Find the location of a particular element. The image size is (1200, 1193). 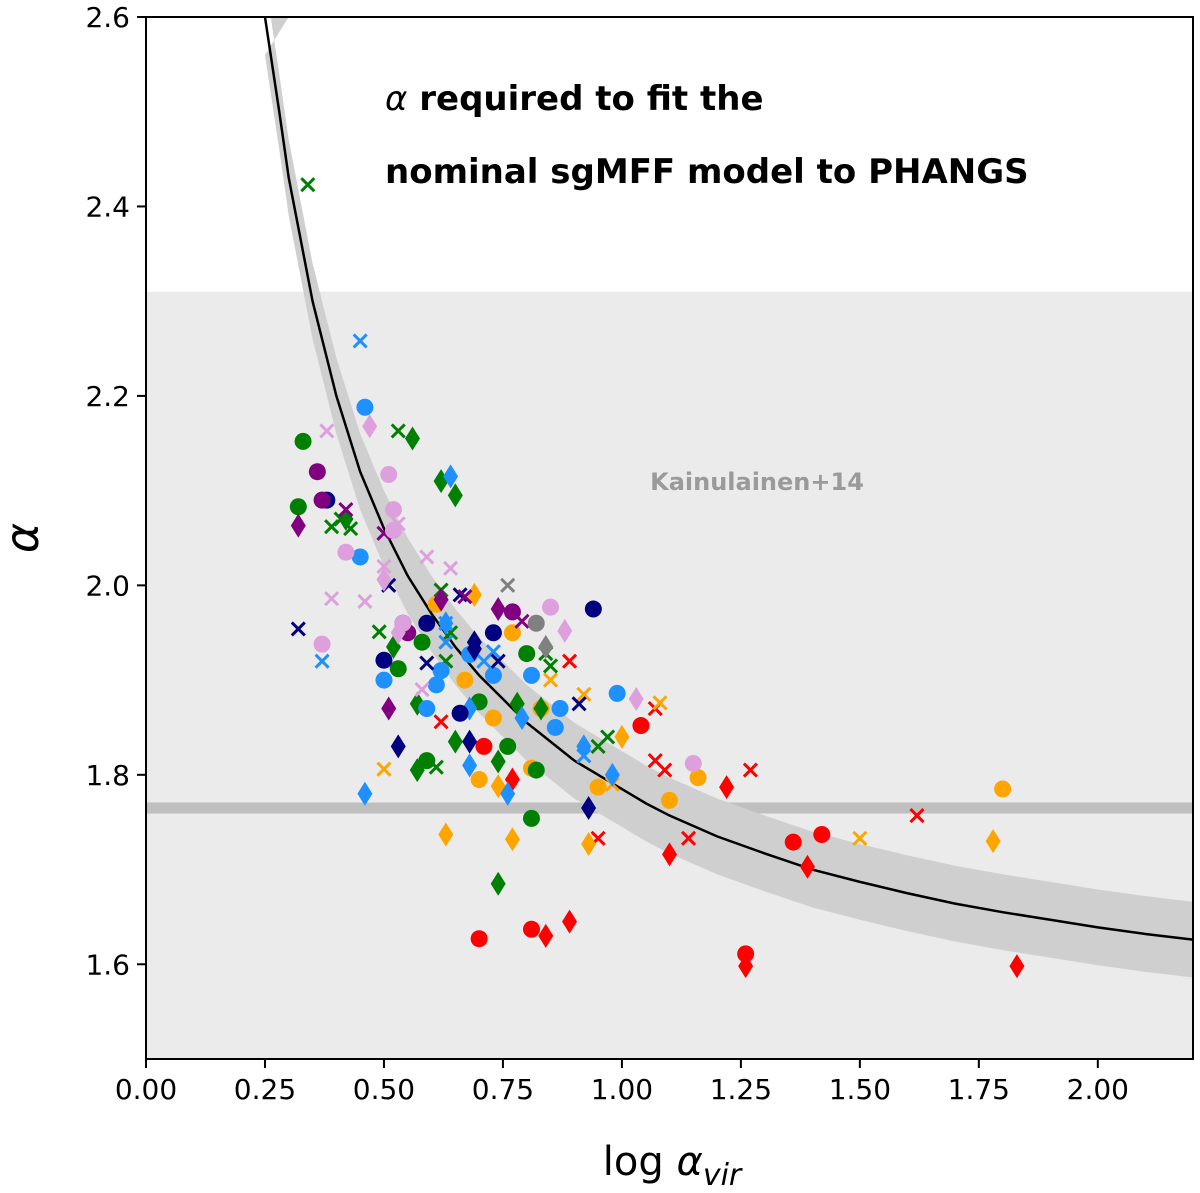

x-tick-label: 2.00 is located at coordinates (1098, 1089).